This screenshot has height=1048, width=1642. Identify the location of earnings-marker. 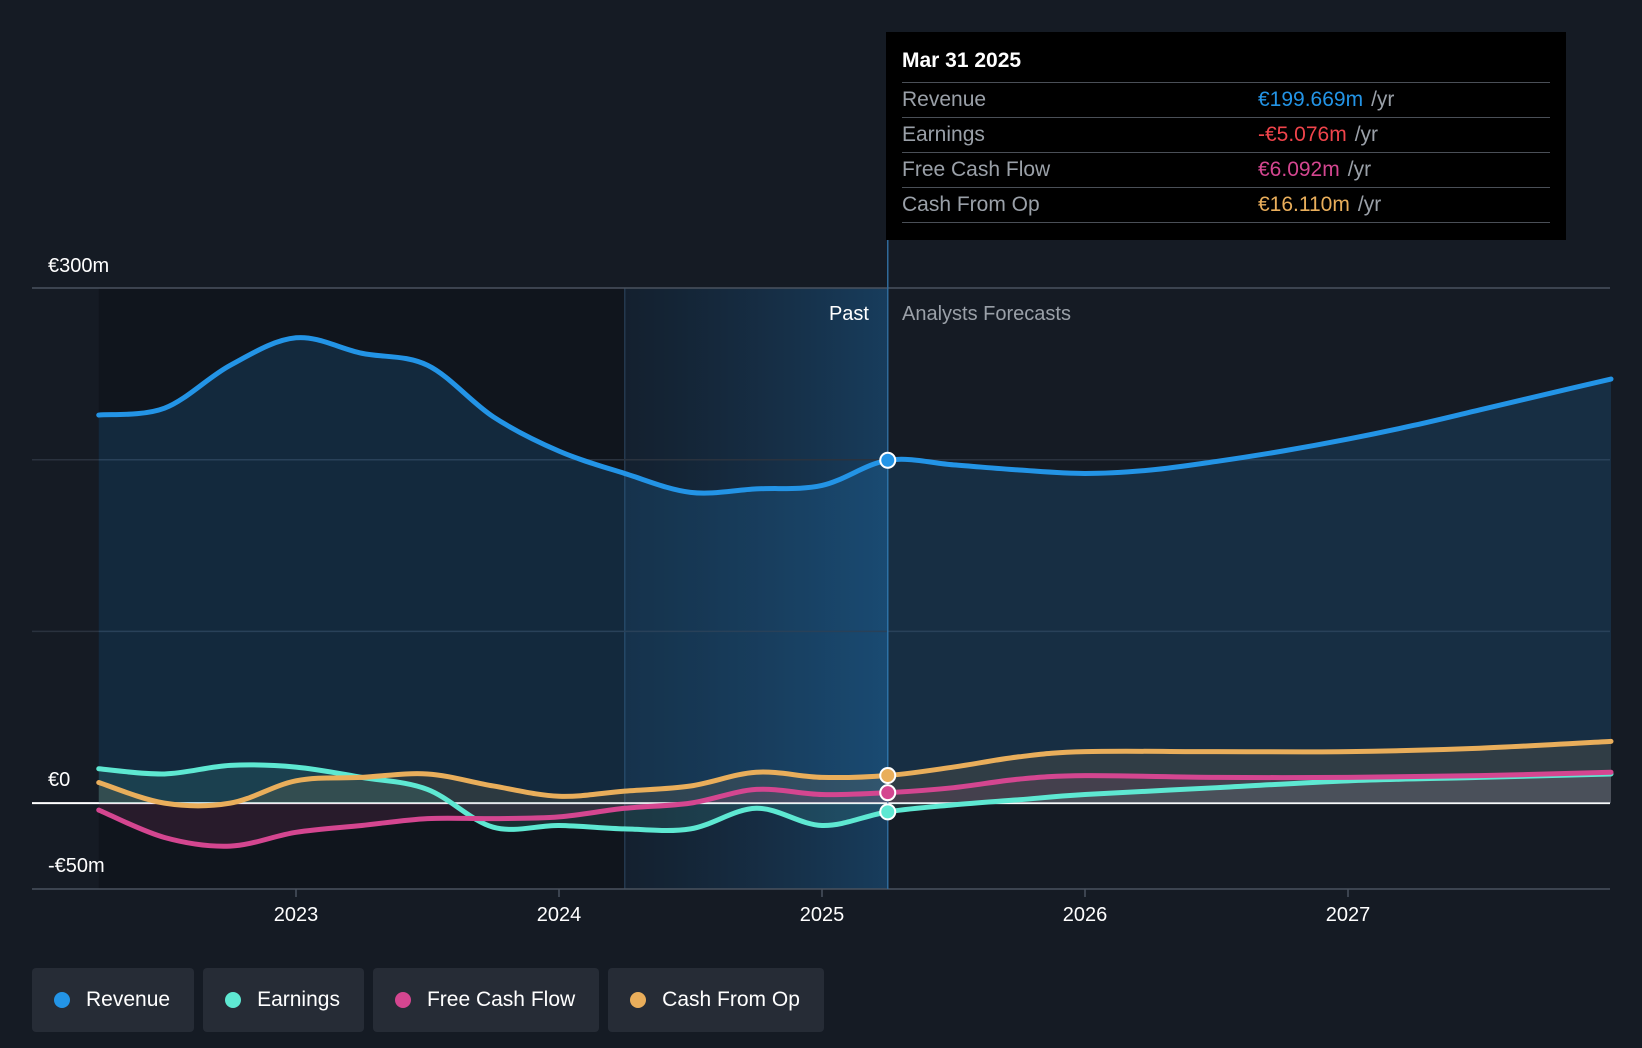
(888, 812).